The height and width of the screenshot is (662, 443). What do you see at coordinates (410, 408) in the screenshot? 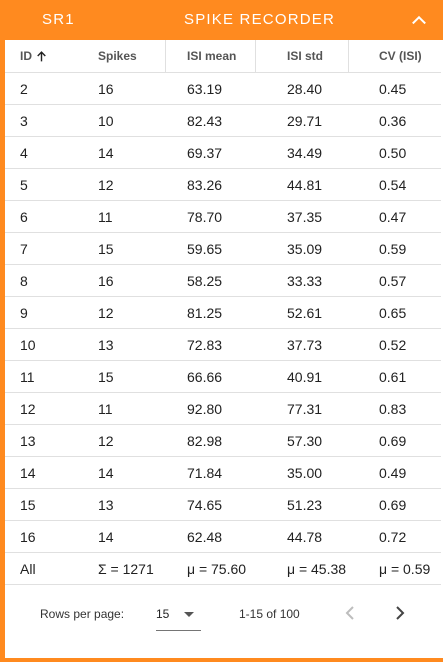
I see `cell-cv-isi: 0.83` at bounding box center [410, 408].